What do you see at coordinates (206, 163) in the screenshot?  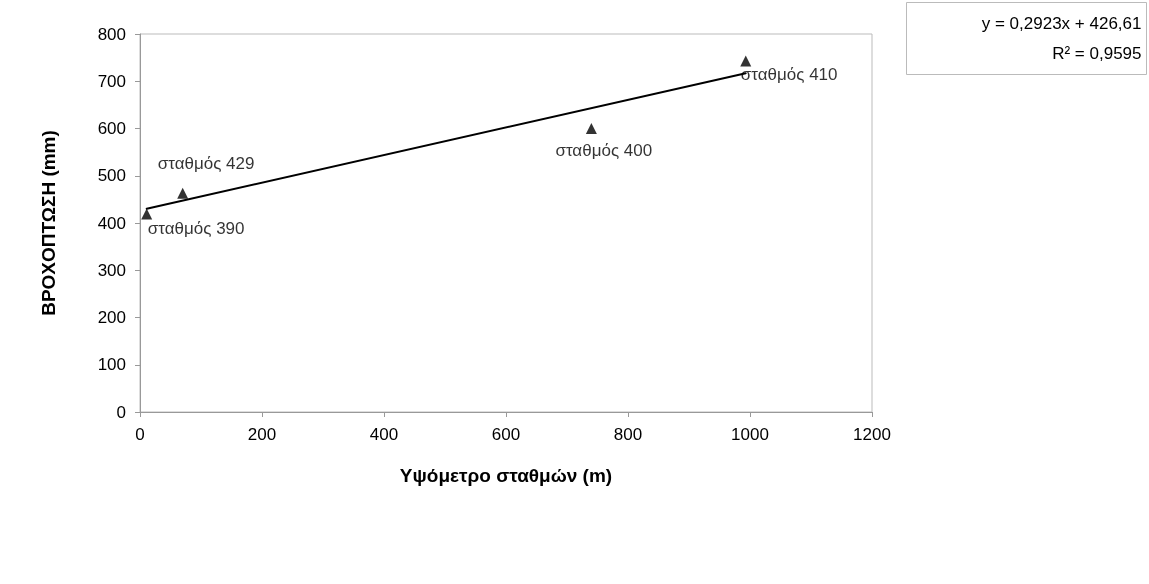 I see `annotation: σταθμός 429` at bounding box center [206, 163].